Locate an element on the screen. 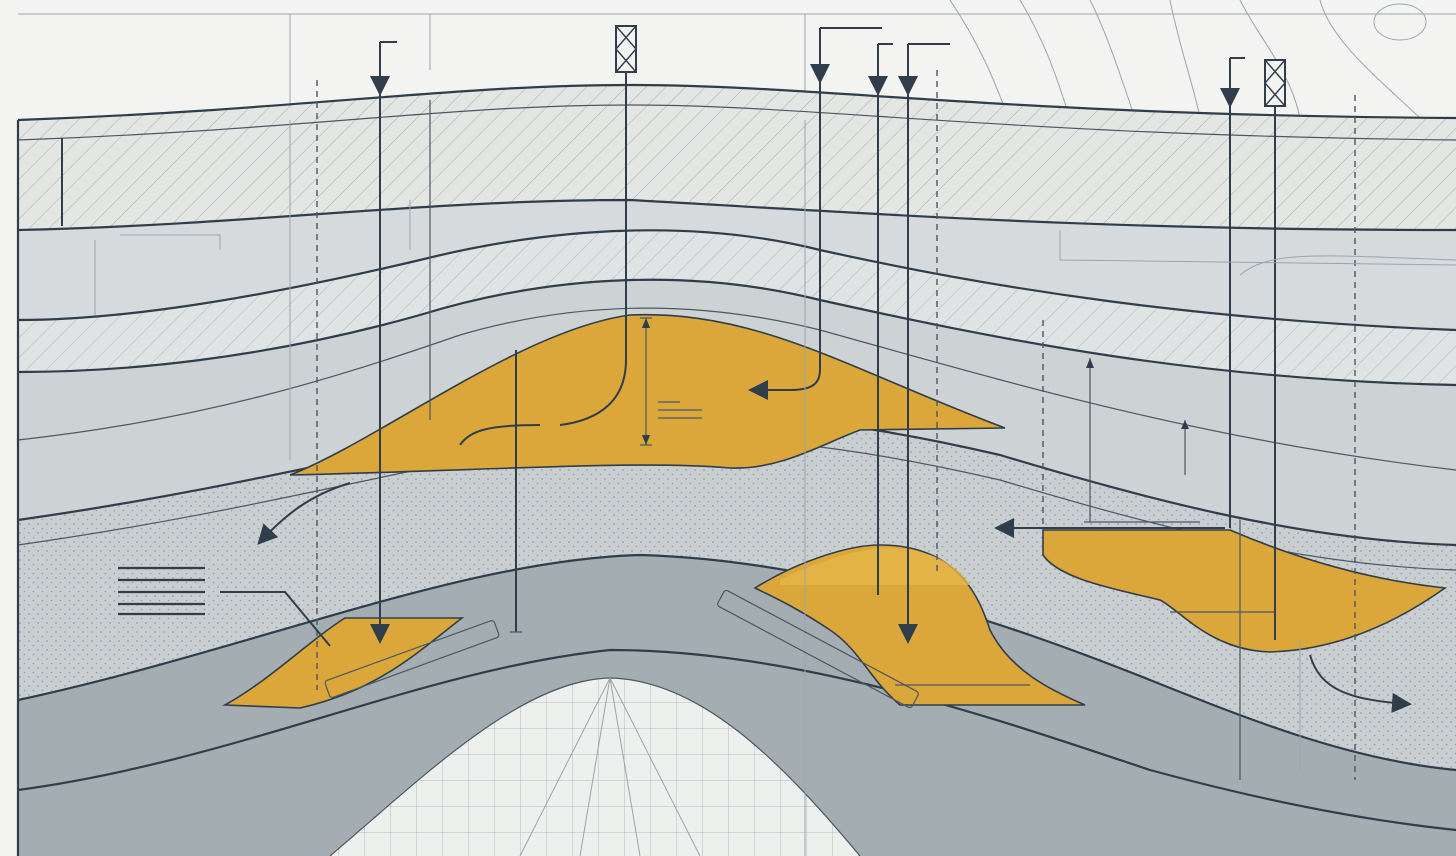 The width and height of the screenshot is (1456, 856). reservoir-left-lens is located at coordinates (343, 663).